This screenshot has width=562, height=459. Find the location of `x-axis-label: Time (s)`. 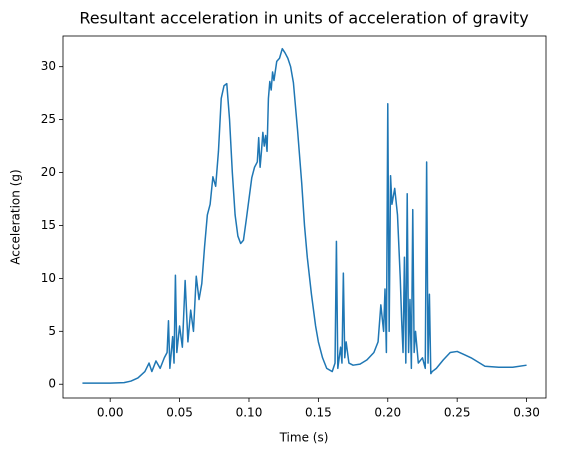

x-axis-label: Time (s) is located at coordinates (304, 438).